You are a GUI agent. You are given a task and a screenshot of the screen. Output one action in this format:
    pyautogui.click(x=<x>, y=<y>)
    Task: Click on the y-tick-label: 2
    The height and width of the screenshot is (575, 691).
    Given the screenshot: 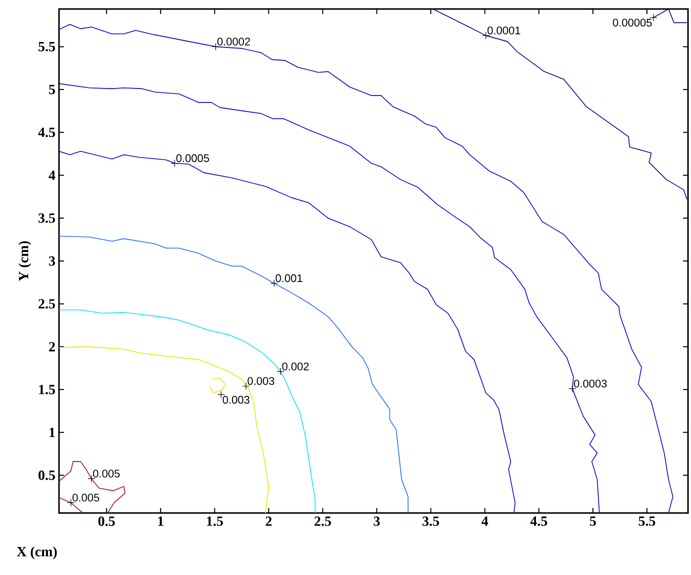 What is the action you would take?
    pyautogui.click(x=52, y=347)
    